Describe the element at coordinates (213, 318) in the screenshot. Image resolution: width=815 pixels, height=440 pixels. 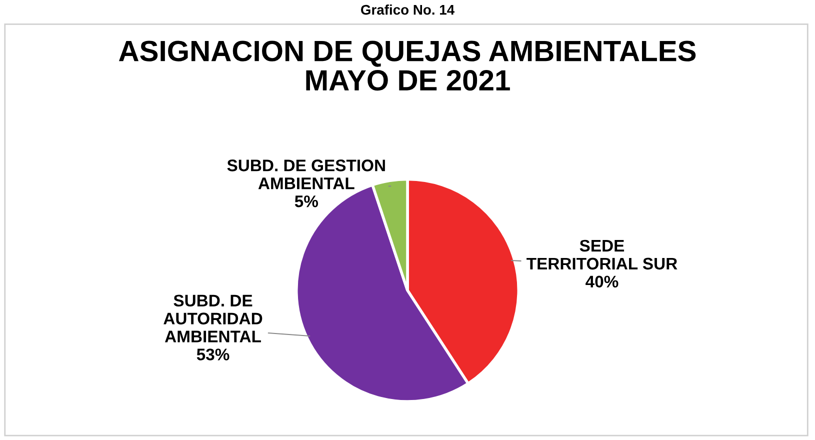
I see `slice-label: SUBD. DE AUTORIDAD AMBIENTAL` at that location.